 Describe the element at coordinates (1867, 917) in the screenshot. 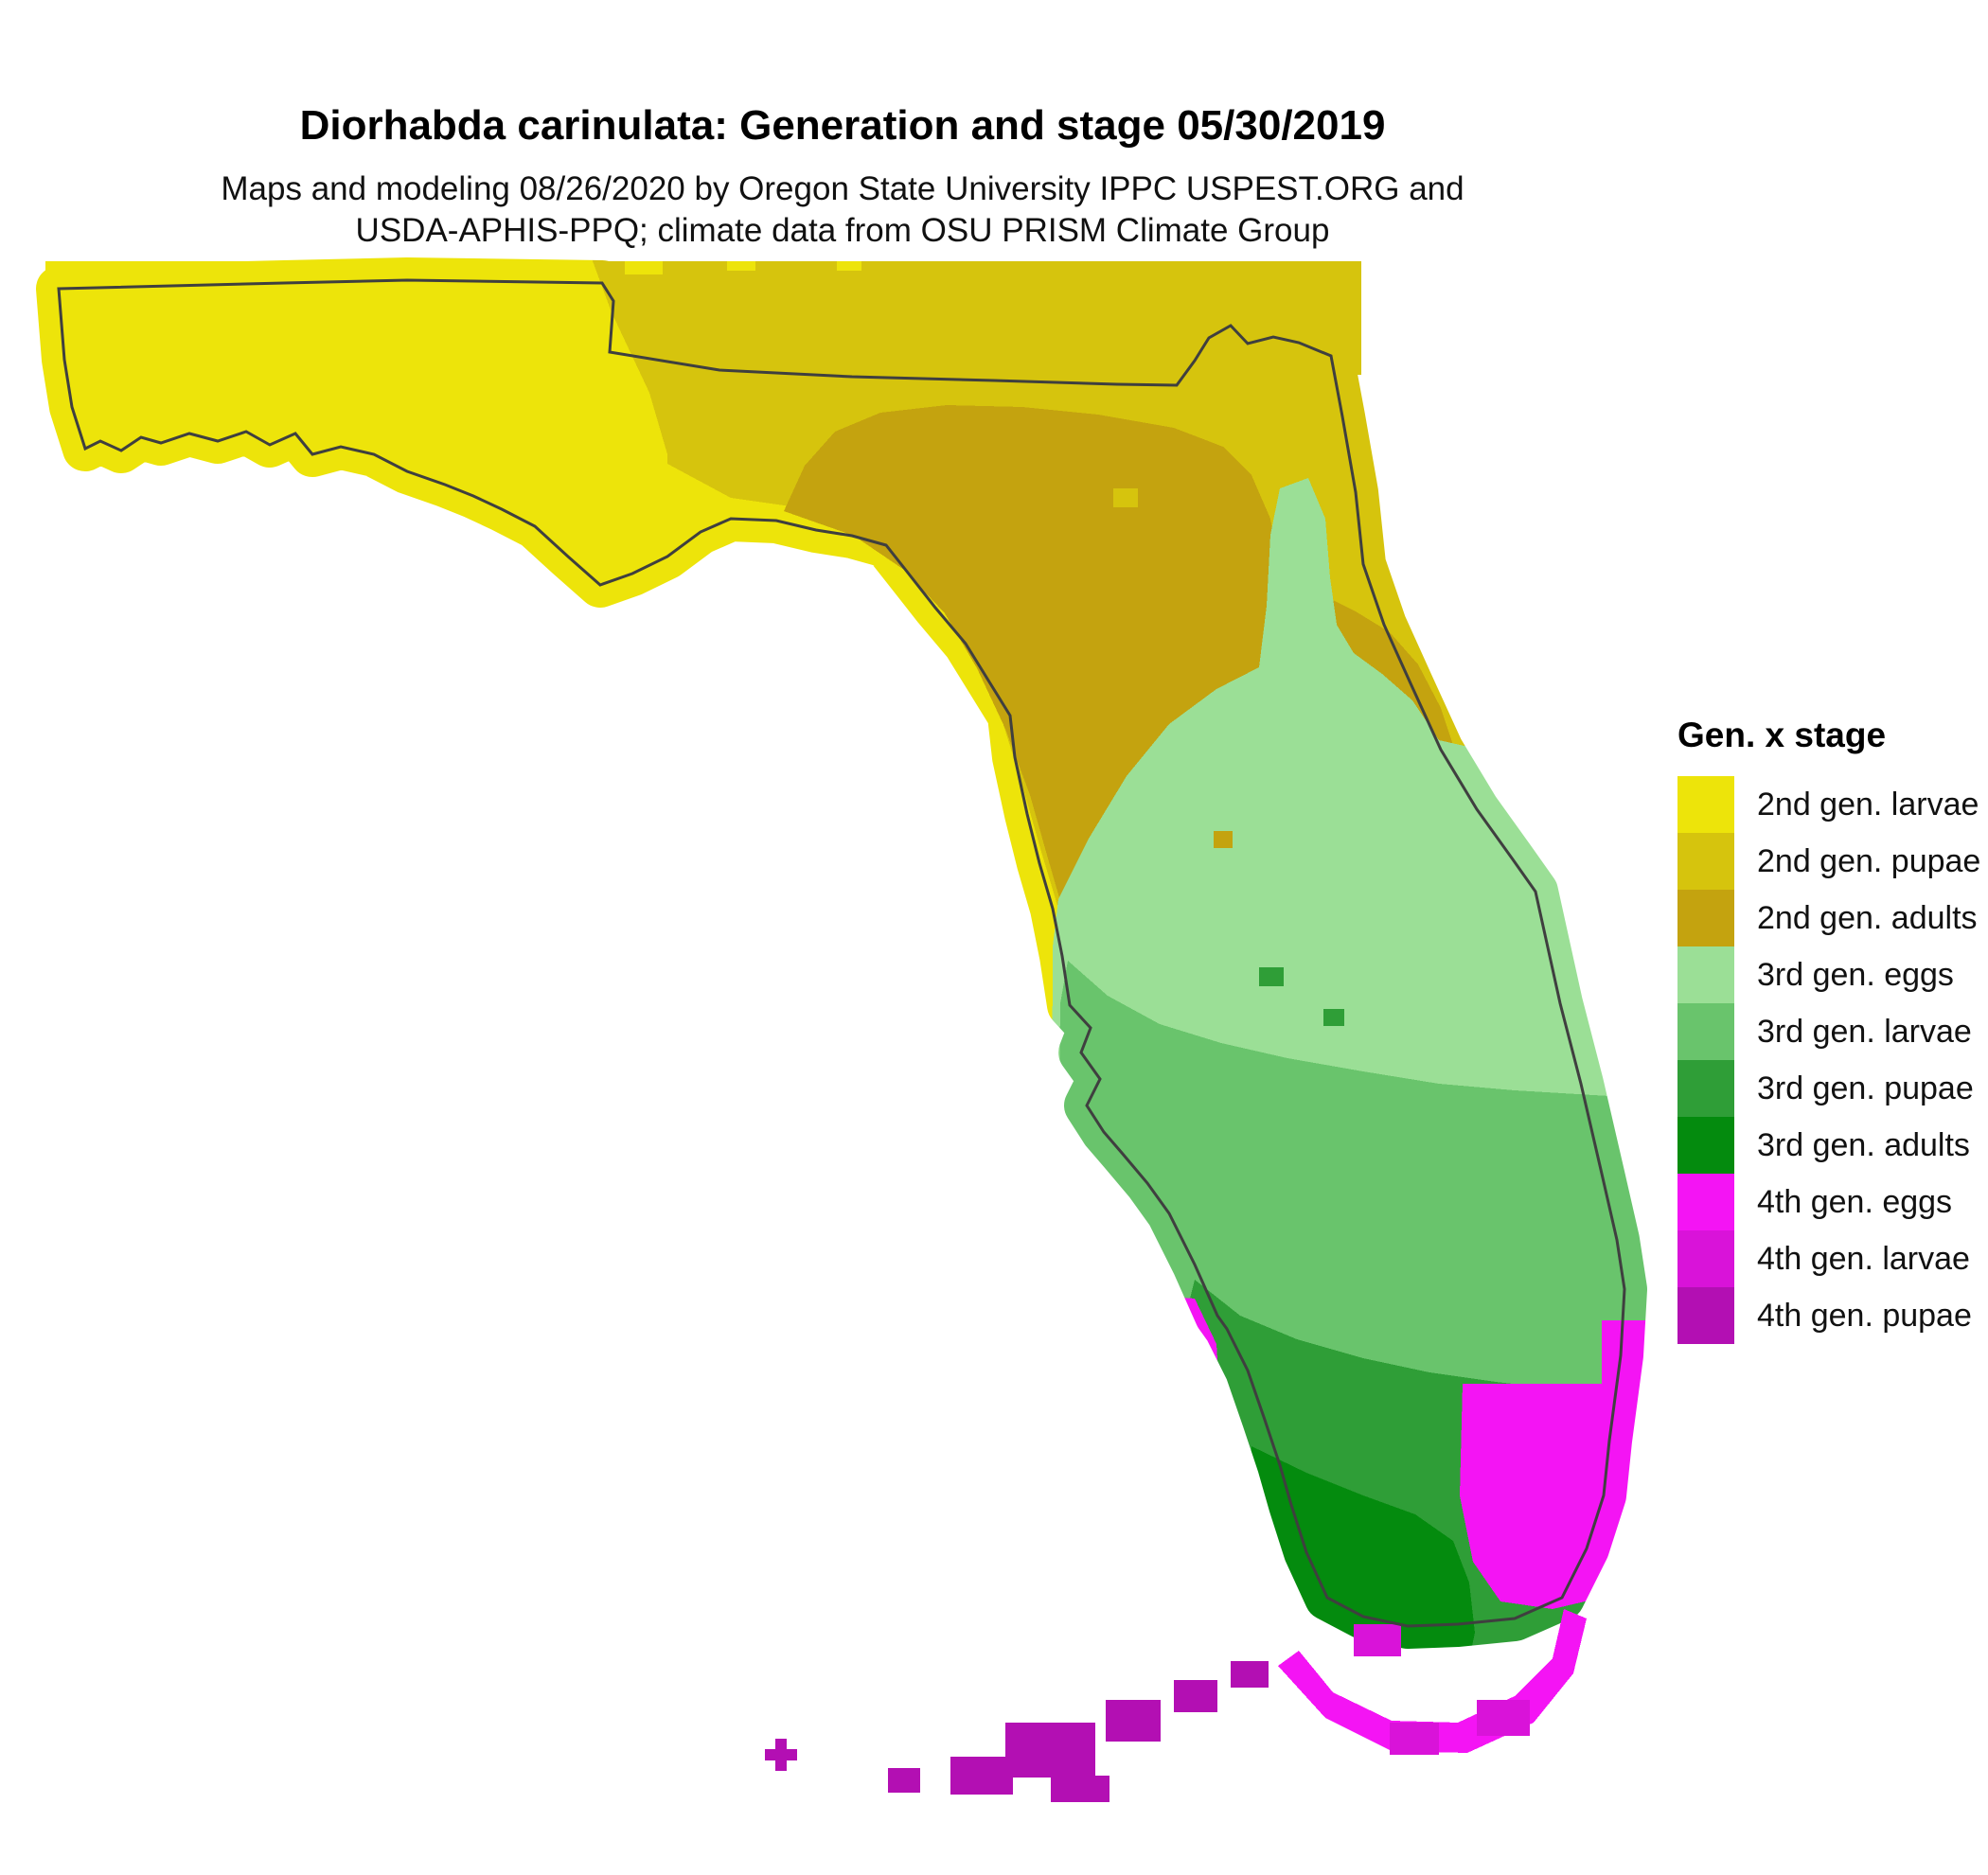

I see `legend-label: 2nd gen. adults` at that location.